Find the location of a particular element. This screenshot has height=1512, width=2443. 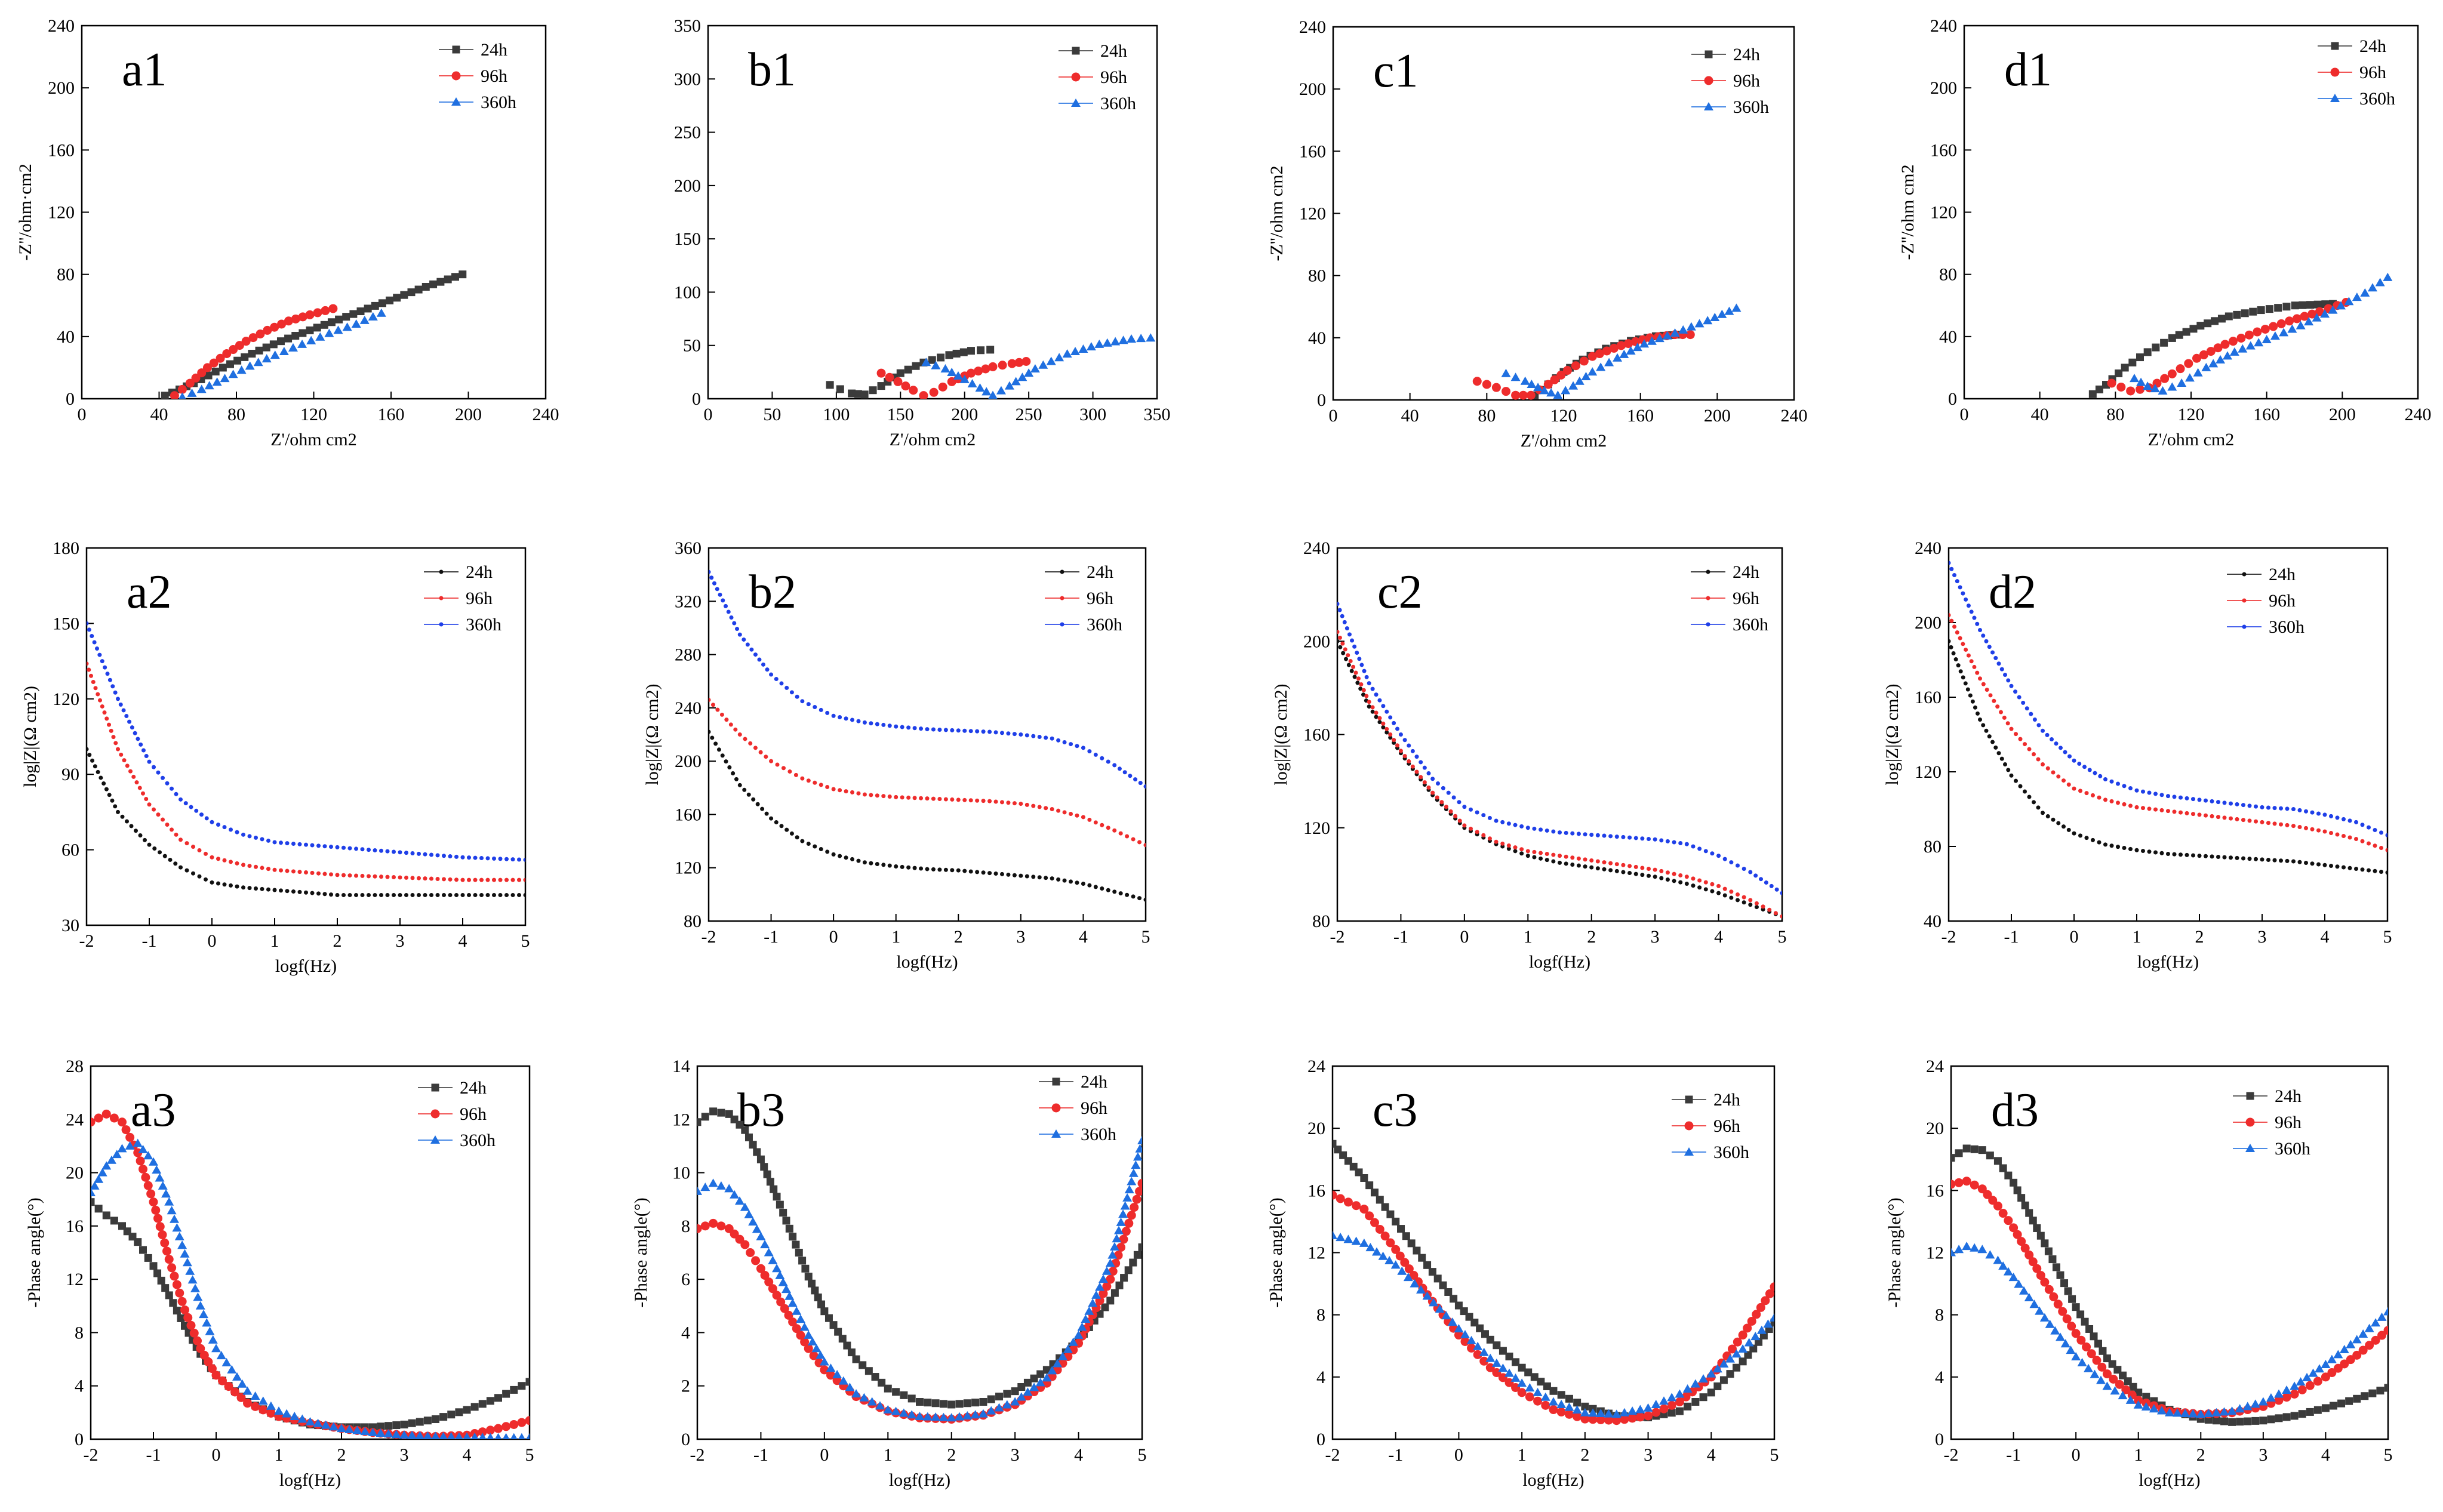

x-tick-label-a1-0: 0 is located at coordinates (82, 414).